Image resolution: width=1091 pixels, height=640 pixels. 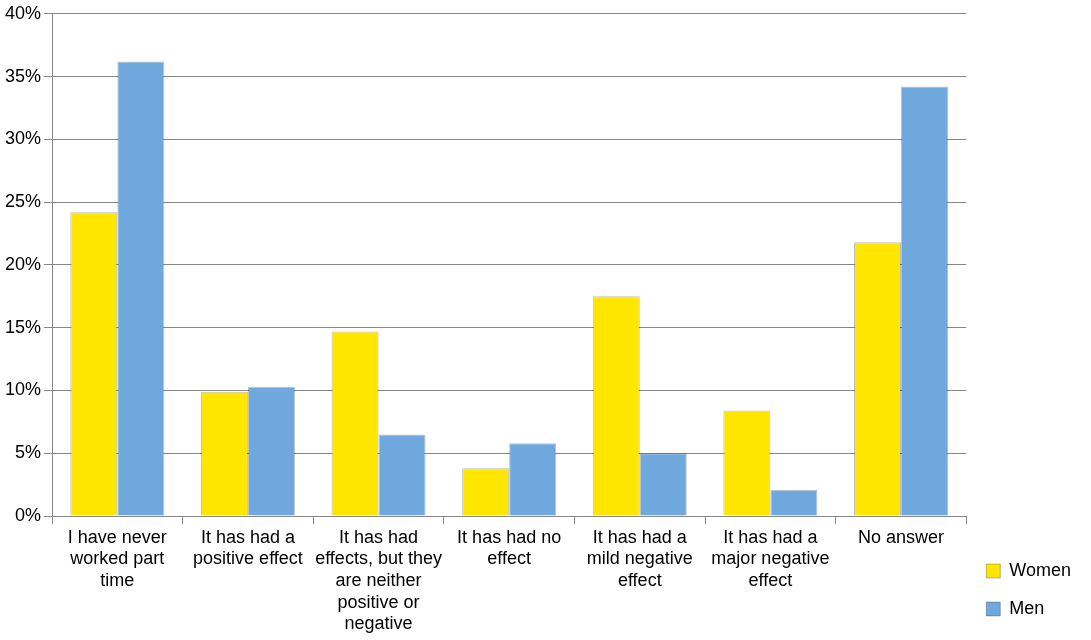 What do you see at coordinates (378, 580) in the screenshot?
I see `x-tick-label: It has had effects, but they are neither positive or negative` at bounding box center [378, 580].